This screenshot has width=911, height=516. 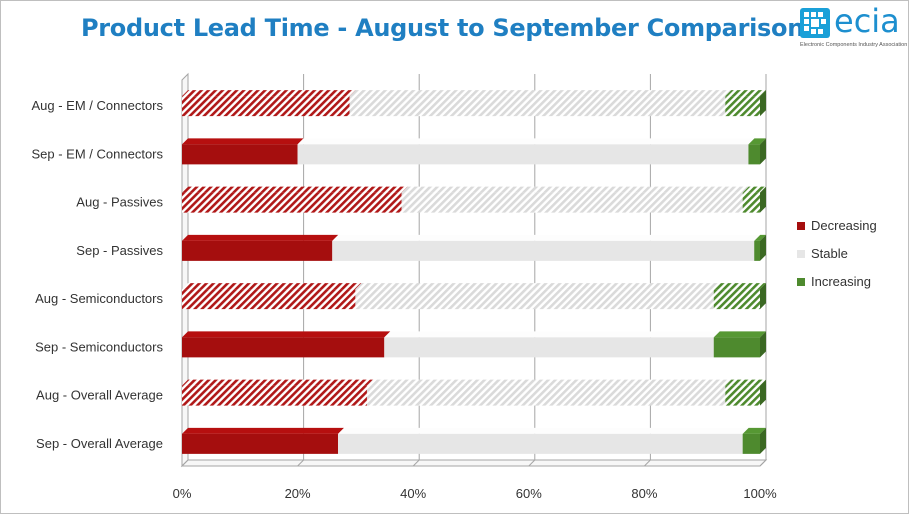 I want to click on x-tick-label: 100%, so click(x=760, y=493).